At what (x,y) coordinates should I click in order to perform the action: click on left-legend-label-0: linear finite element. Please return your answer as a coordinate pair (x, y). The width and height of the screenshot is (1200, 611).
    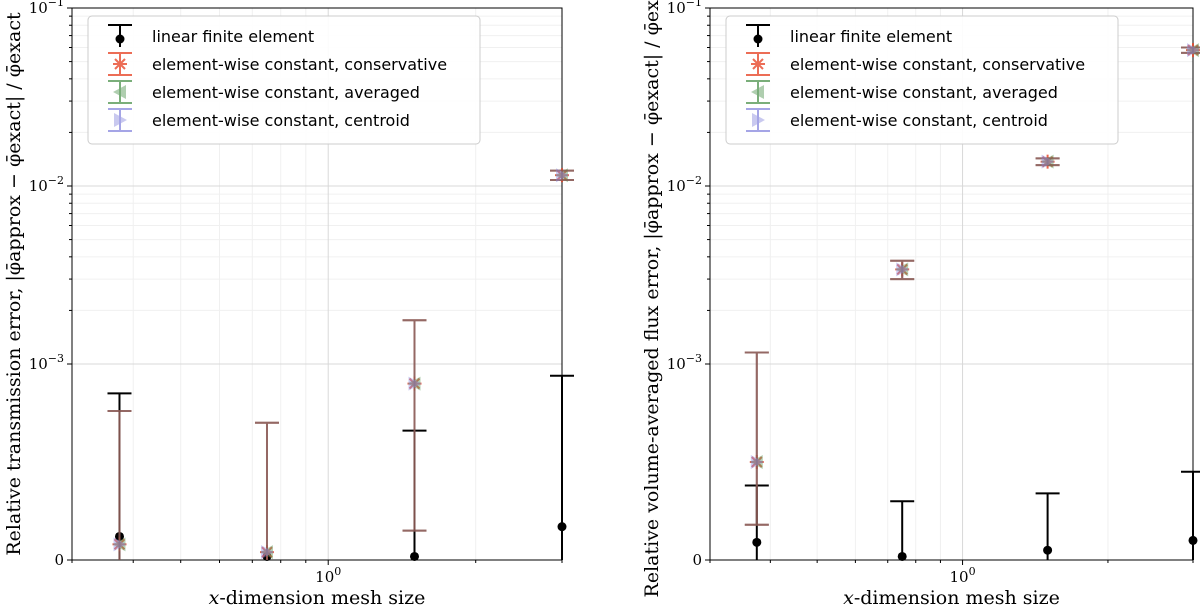
    Looking at the image, I should click on (233, 36).